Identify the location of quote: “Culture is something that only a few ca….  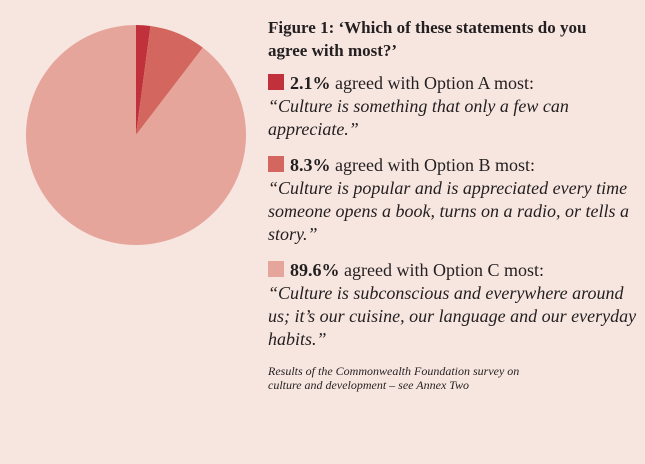
(418, 117).